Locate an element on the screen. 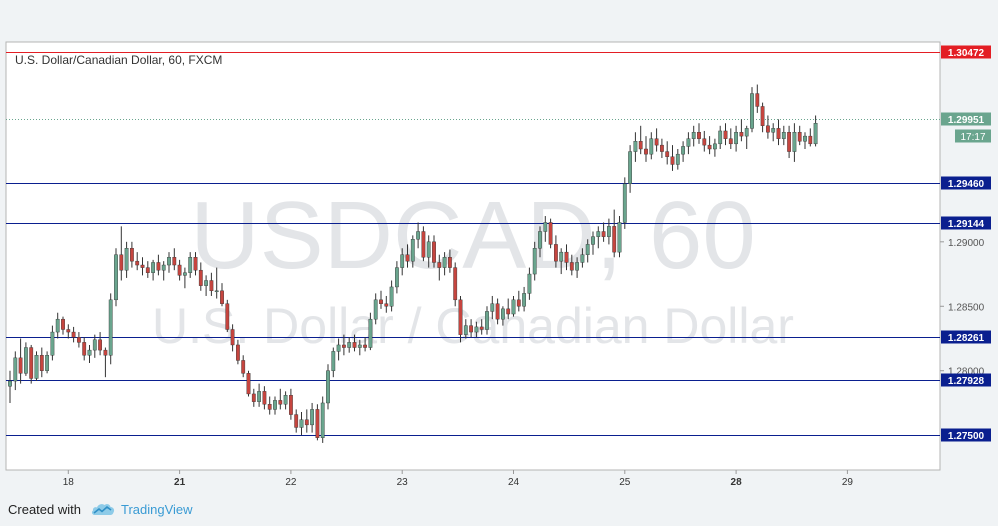 The height and width of the screenshot is (526, 998). x-tick-label: 22 is located at coordinates (291, 482).